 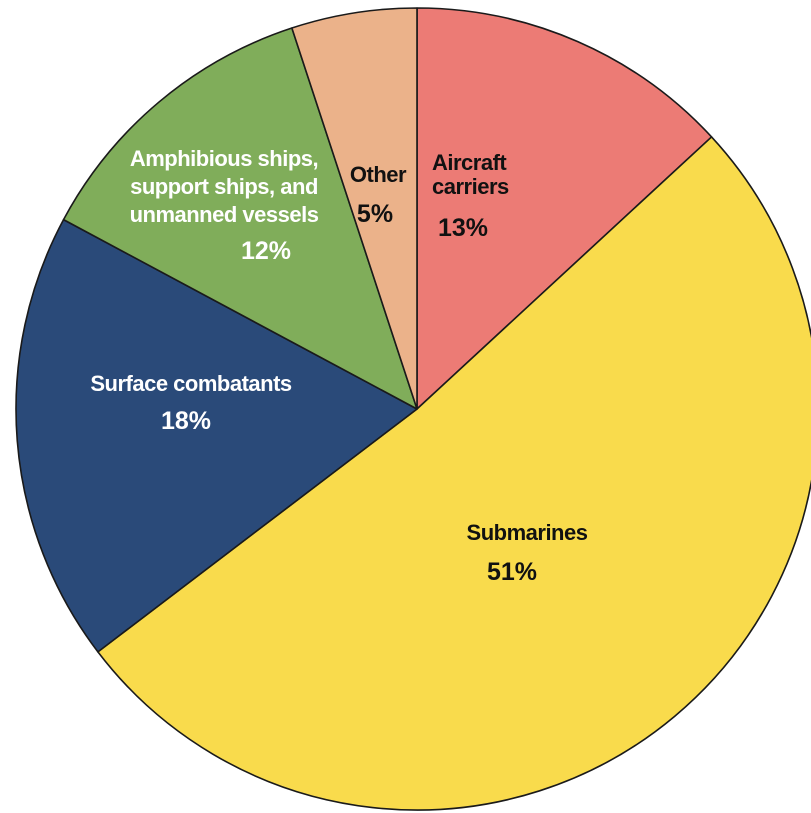 What do you see at coordinates (224, 158) in the screenshot?
I see `slice-label-amphibious-ships-support-ships-and-unmanned-vessels-line-1: Amphibious ships,` at bounding box center [224, 158].